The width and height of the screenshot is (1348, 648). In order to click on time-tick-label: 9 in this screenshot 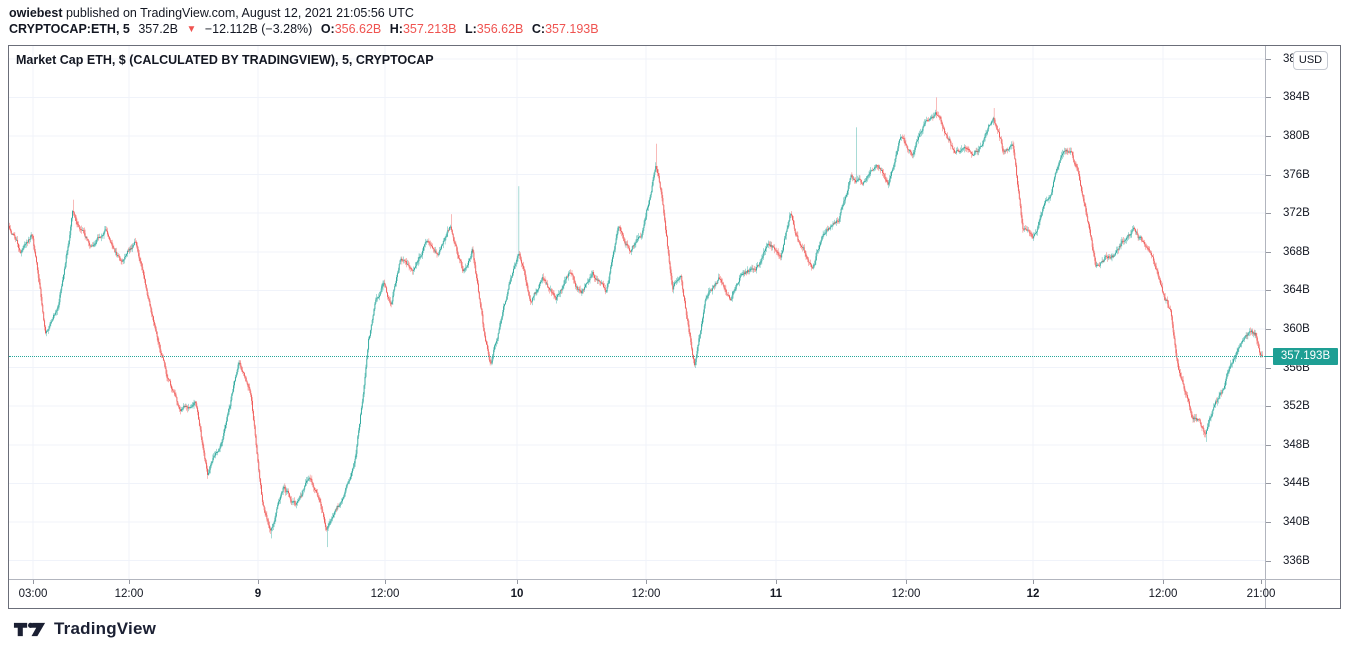, I will do `click(258, 594)`.